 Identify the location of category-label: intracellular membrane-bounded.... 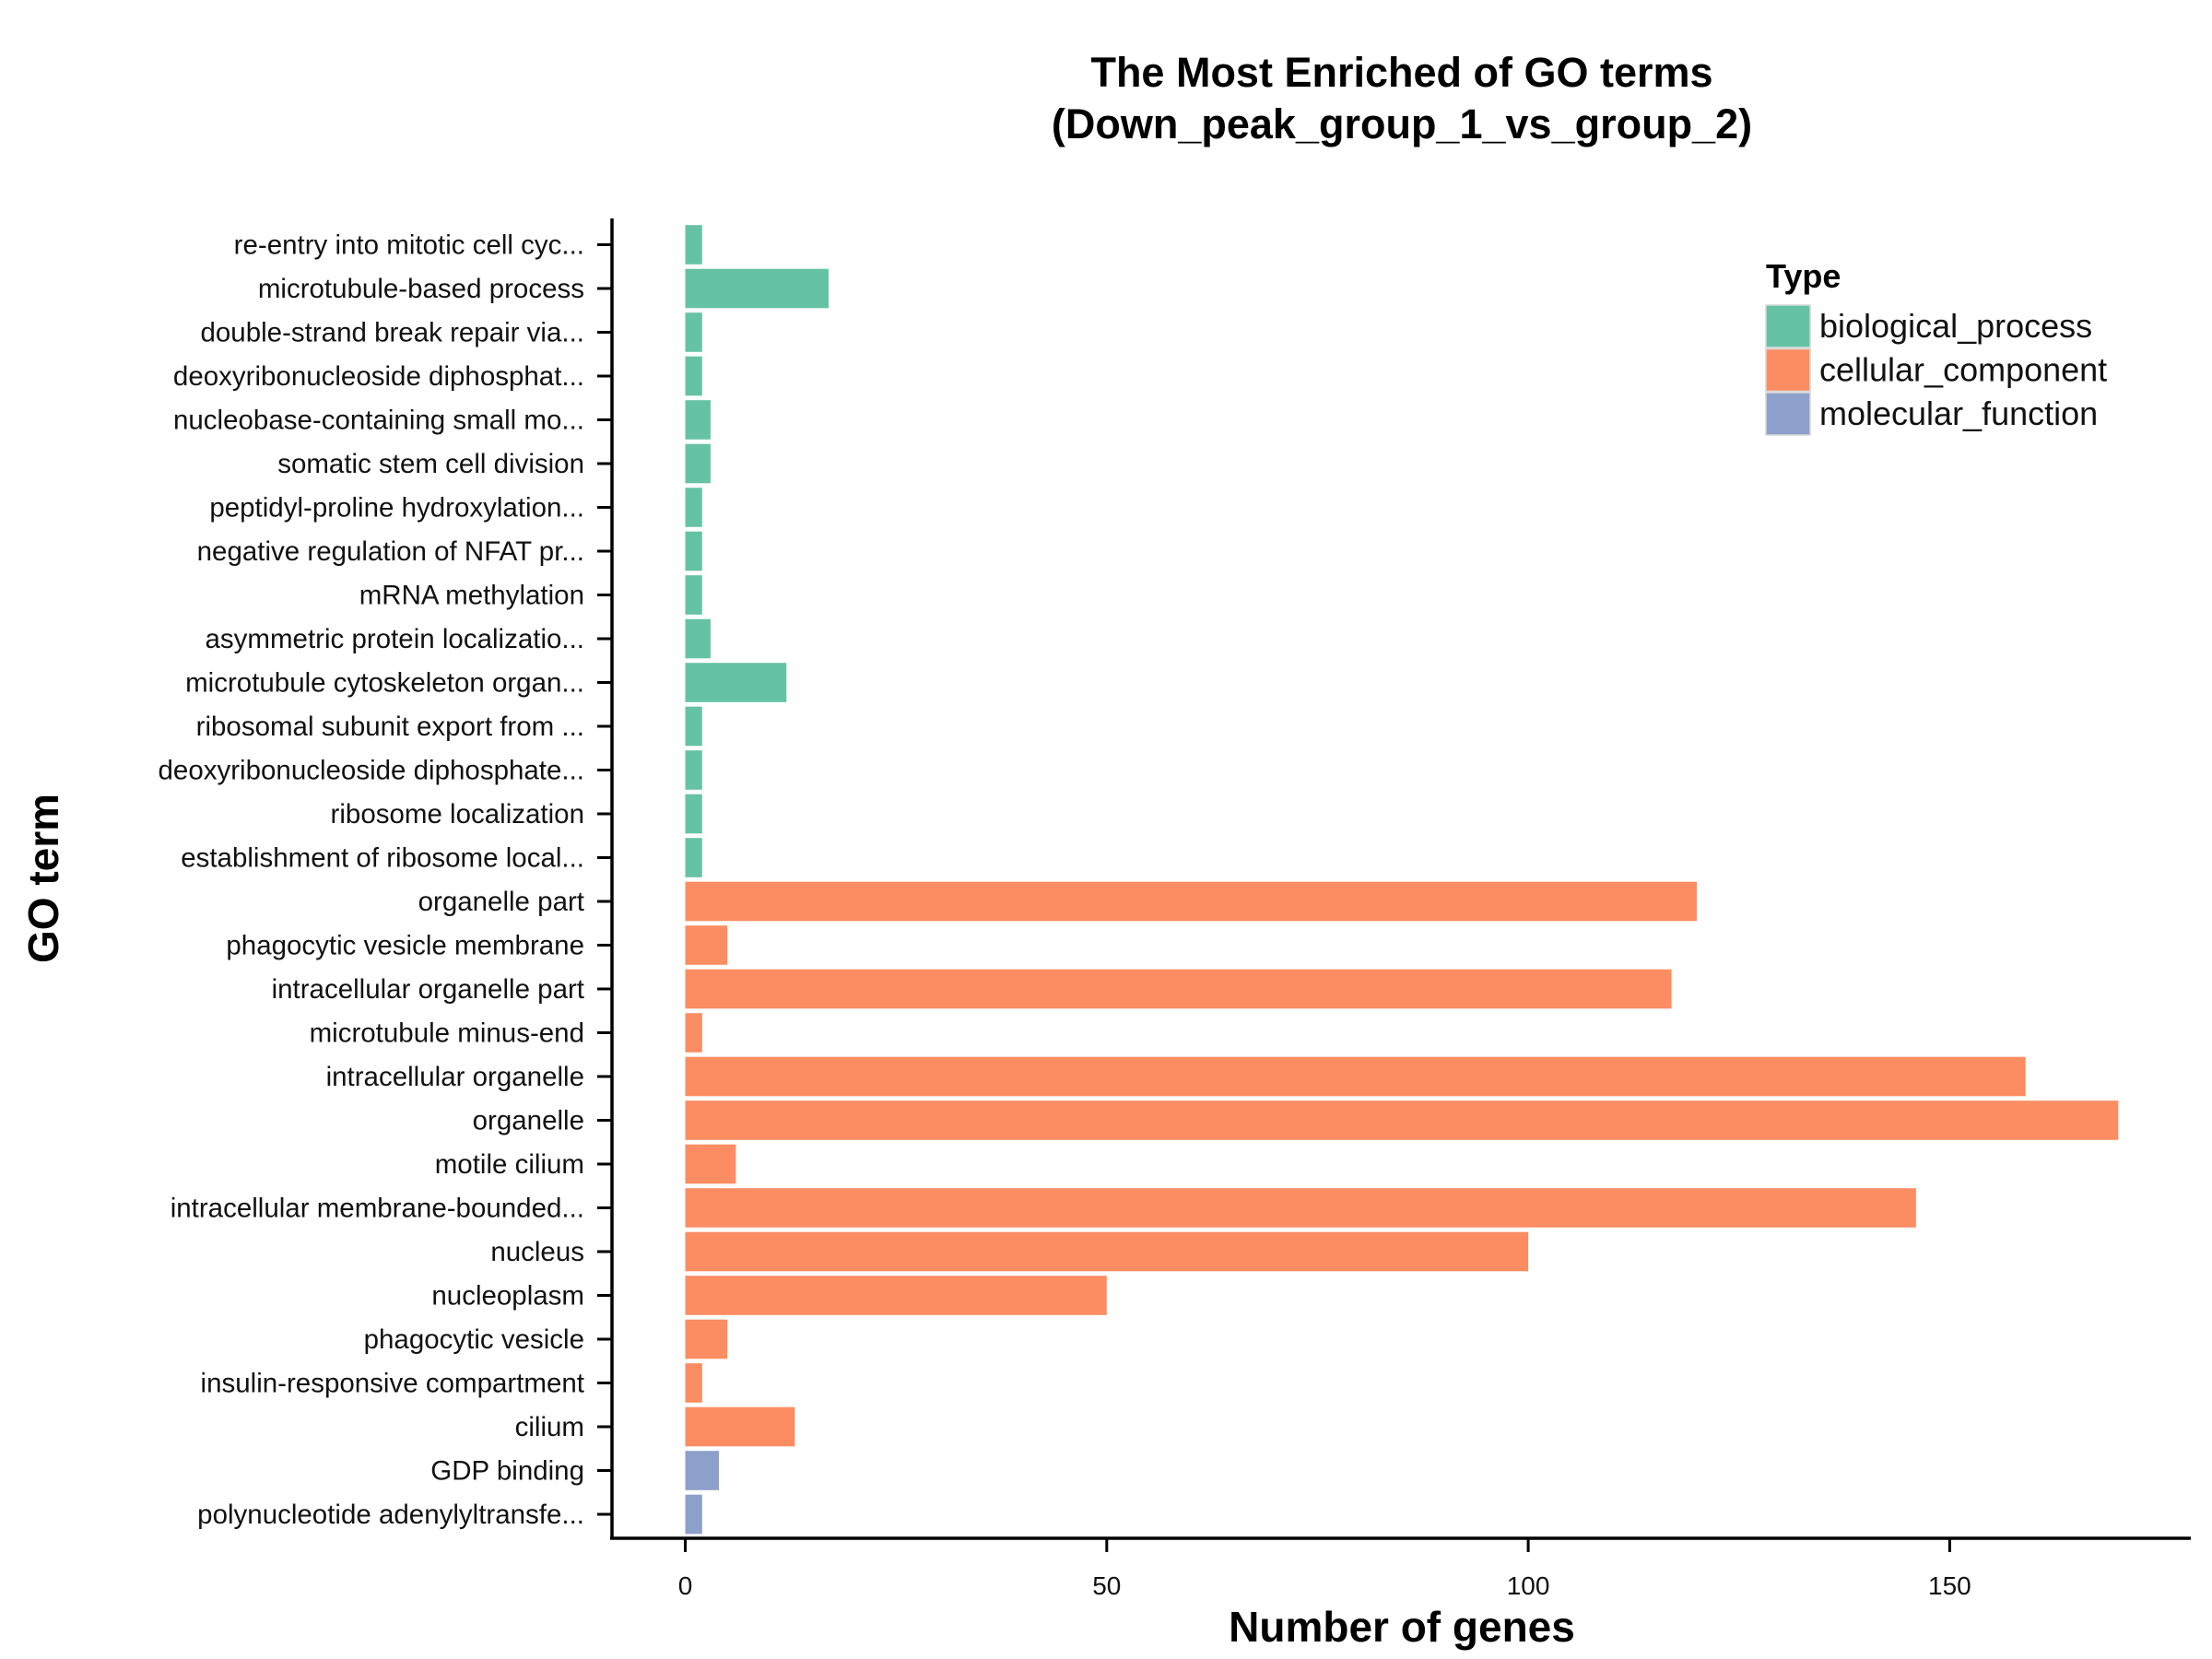
(377, 1209).